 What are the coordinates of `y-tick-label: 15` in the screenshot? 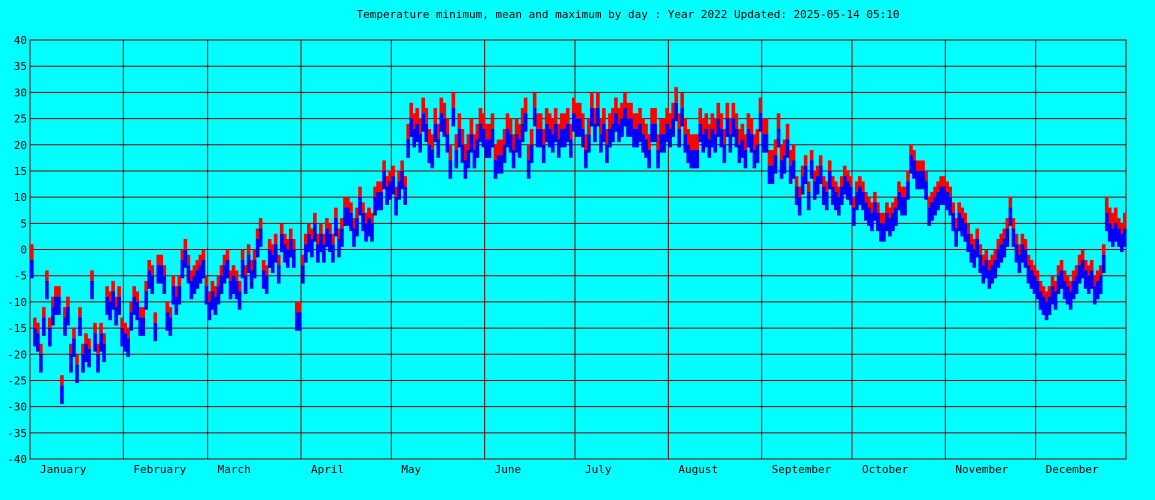 It's located at (20, 171).